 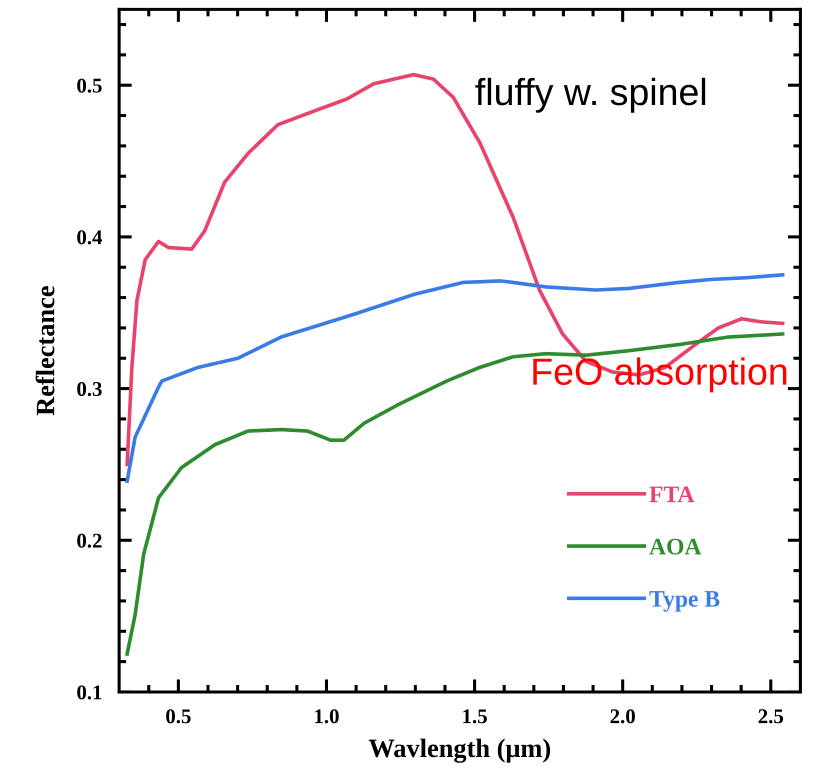 What do you see at coordinates (622, 716) in the screenshot?
I see `x-tick-label: 2.0` at bounding box center [622, 716].